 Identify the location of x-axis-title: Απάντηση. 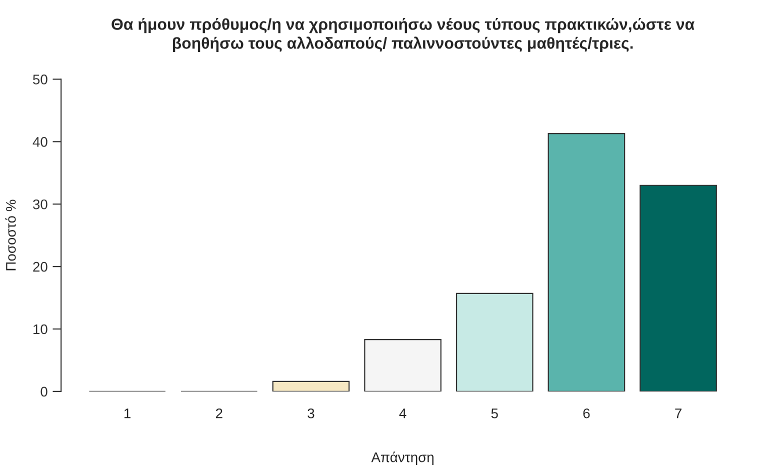
(402, 458).